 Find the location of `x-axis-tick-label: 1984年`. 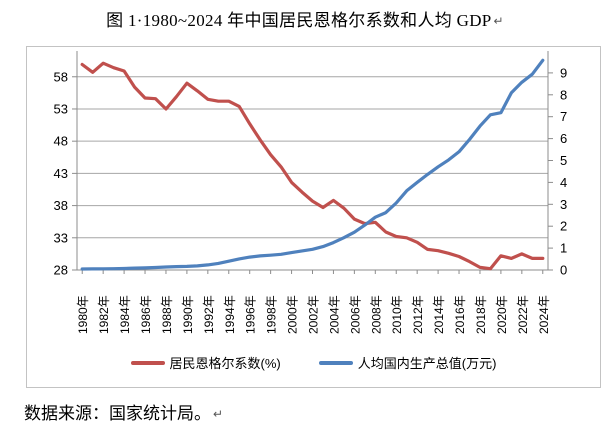

x-axis-tick-label: 1984年 is located at coordinates (125, 314).